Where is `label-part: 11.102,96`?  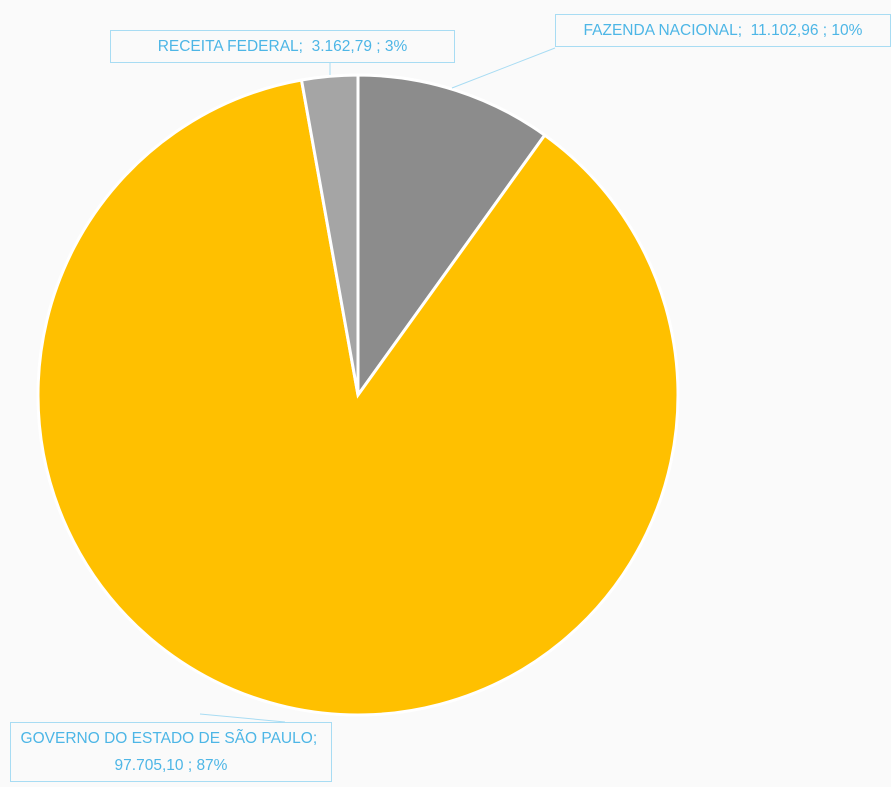
label-part: 11.102,96 is located at coordinates (784, 30).